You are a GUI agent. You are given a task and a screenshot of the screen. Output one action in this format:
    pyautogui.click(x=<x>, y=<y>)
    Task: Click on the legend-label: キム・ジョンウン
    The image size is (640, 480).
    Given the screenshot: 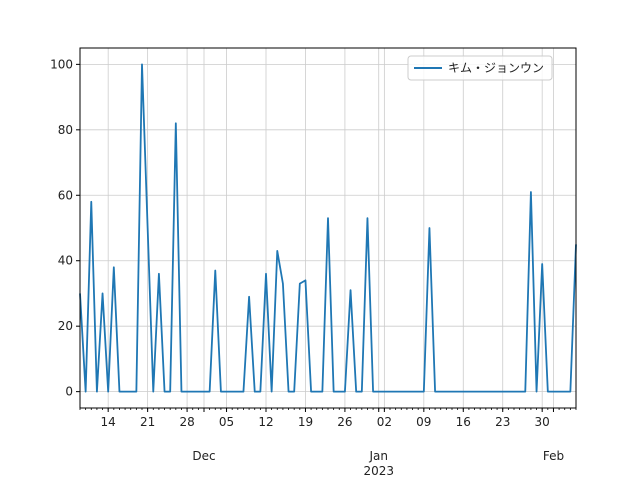 What is the action you would take?
    pyautogui.click(x=496, y=68)
    